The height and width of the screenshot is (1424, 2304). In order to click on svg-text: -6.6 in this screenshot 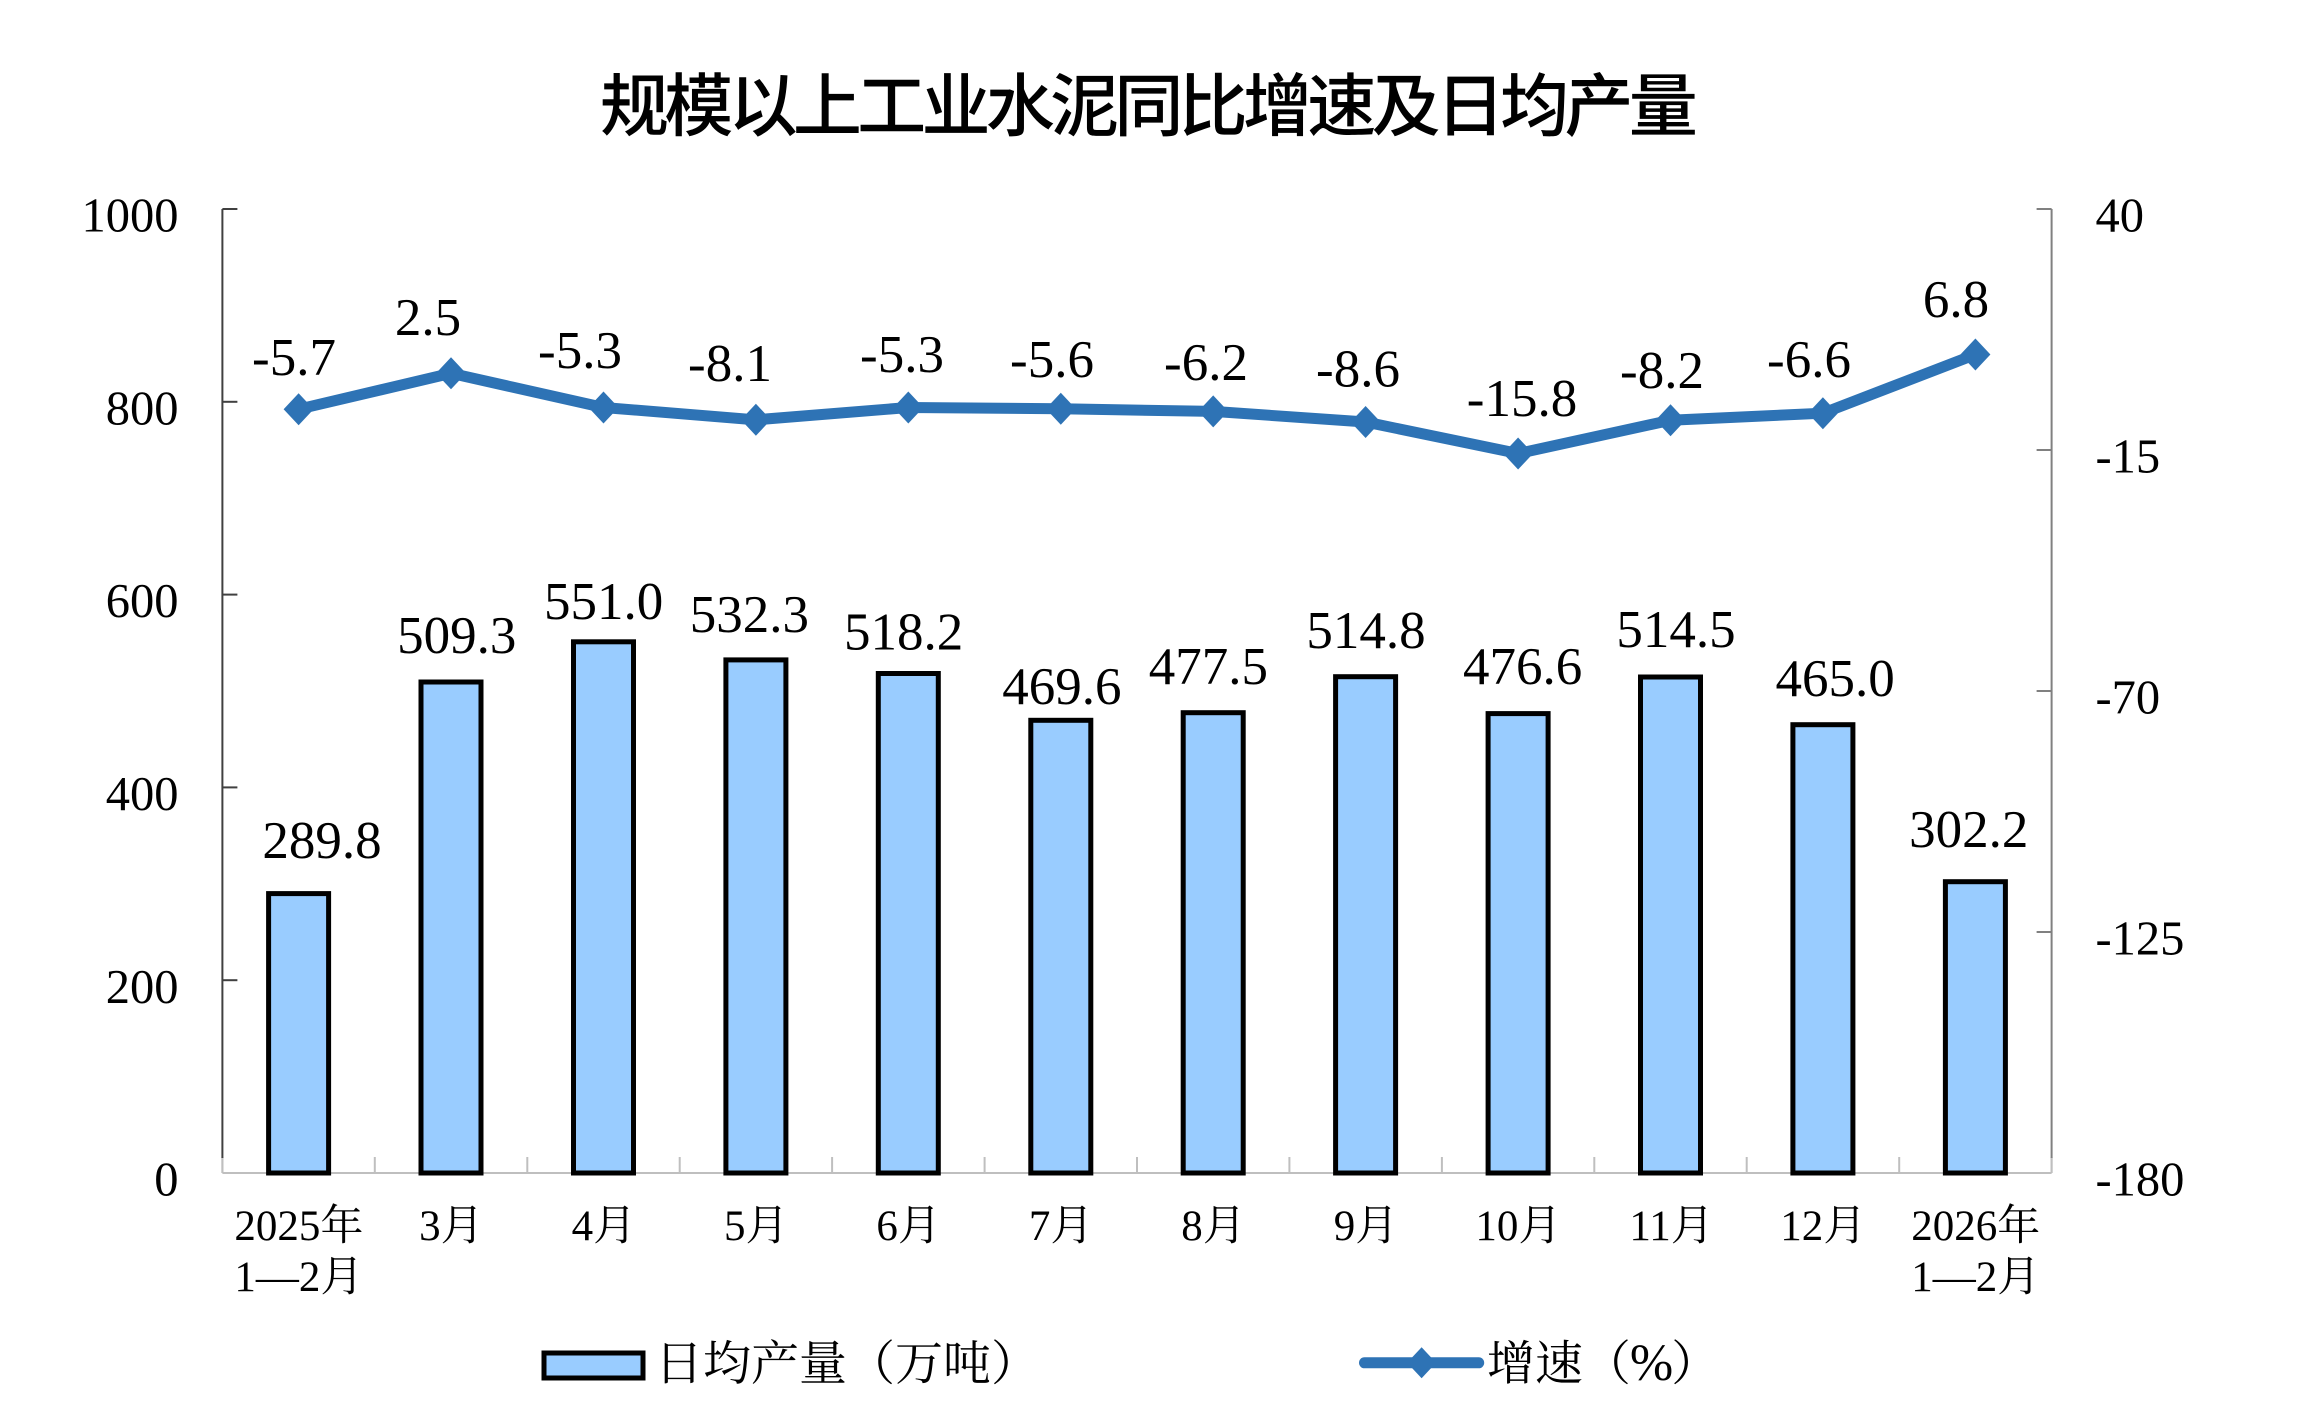, I will do `click(1809, 360)`.